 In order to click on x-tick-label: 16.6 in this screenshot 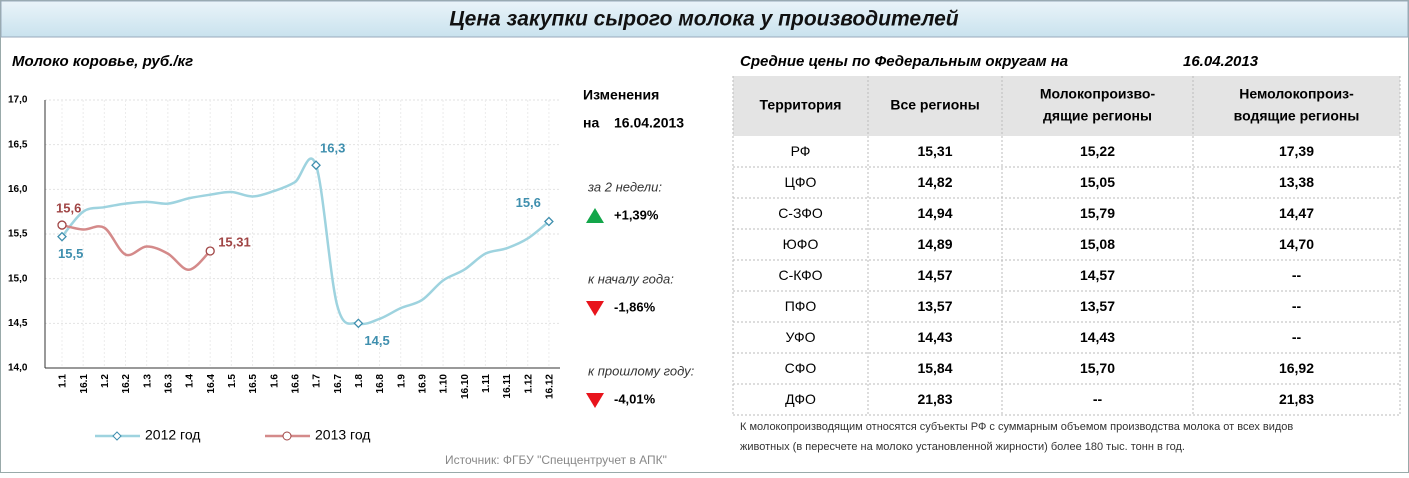, I will do `click(296, 384)`.